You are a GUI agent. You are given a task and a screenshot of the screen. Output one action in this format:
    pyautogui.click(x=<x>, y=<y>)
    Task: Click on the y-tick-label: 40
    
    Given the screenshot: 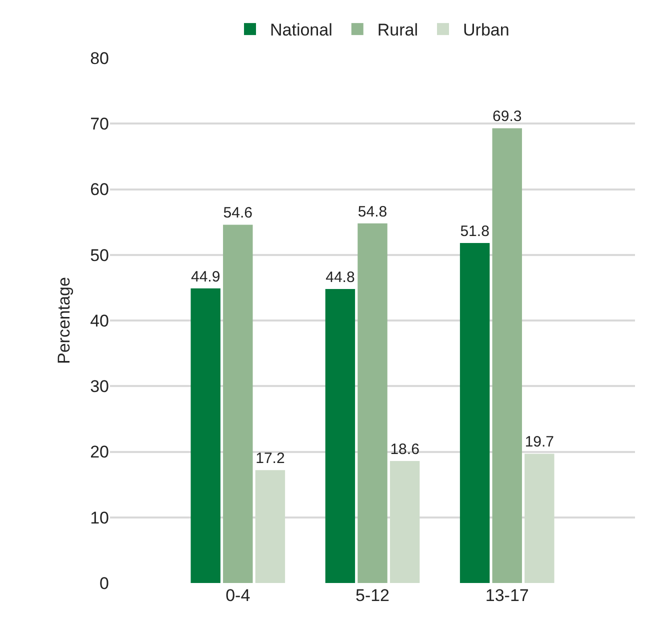 What is the action you would take?
    pyautogui.click(x=99, y=320)
    